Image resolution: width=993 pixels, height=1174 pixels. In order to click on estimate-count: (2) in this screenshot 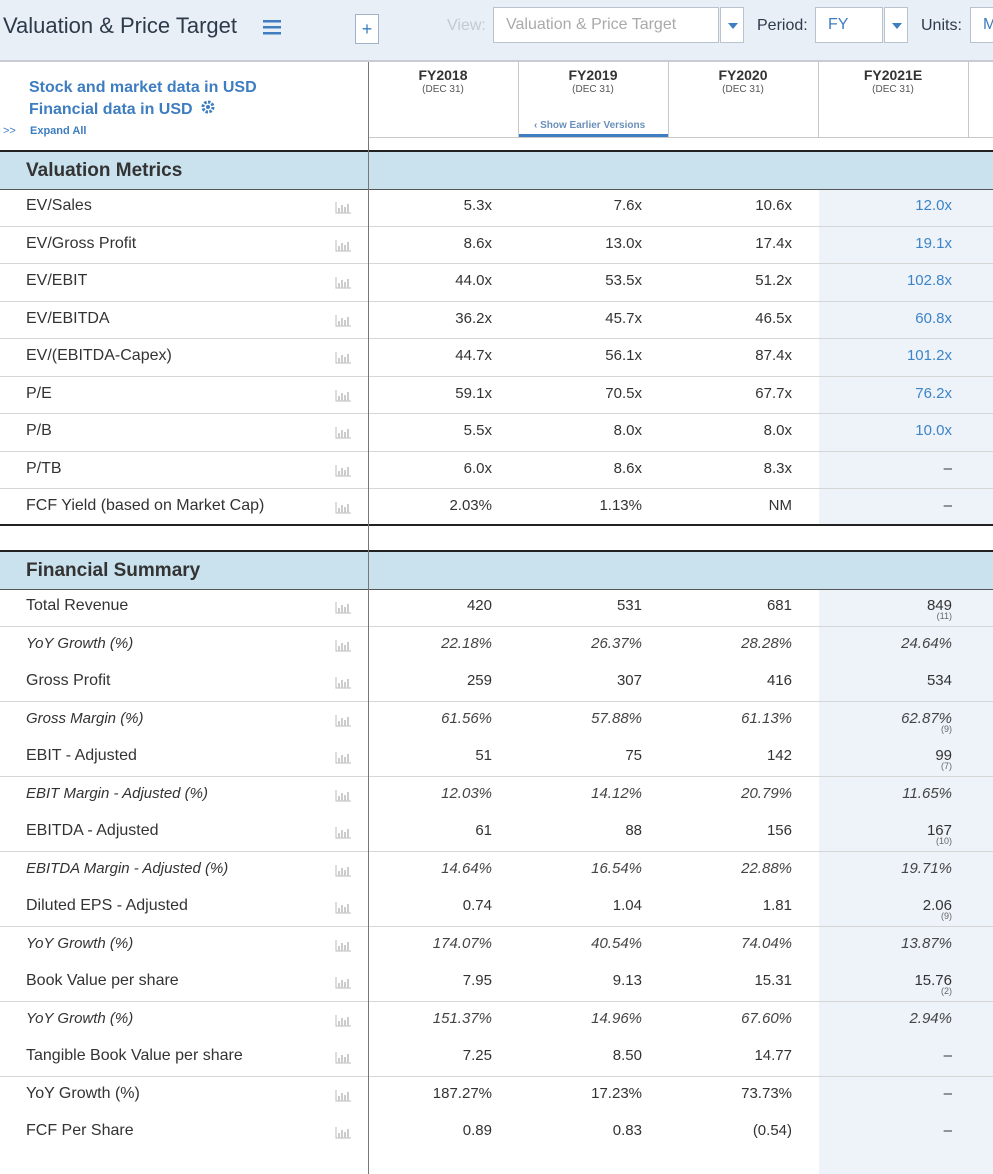, I will do `click(946, 991)`.